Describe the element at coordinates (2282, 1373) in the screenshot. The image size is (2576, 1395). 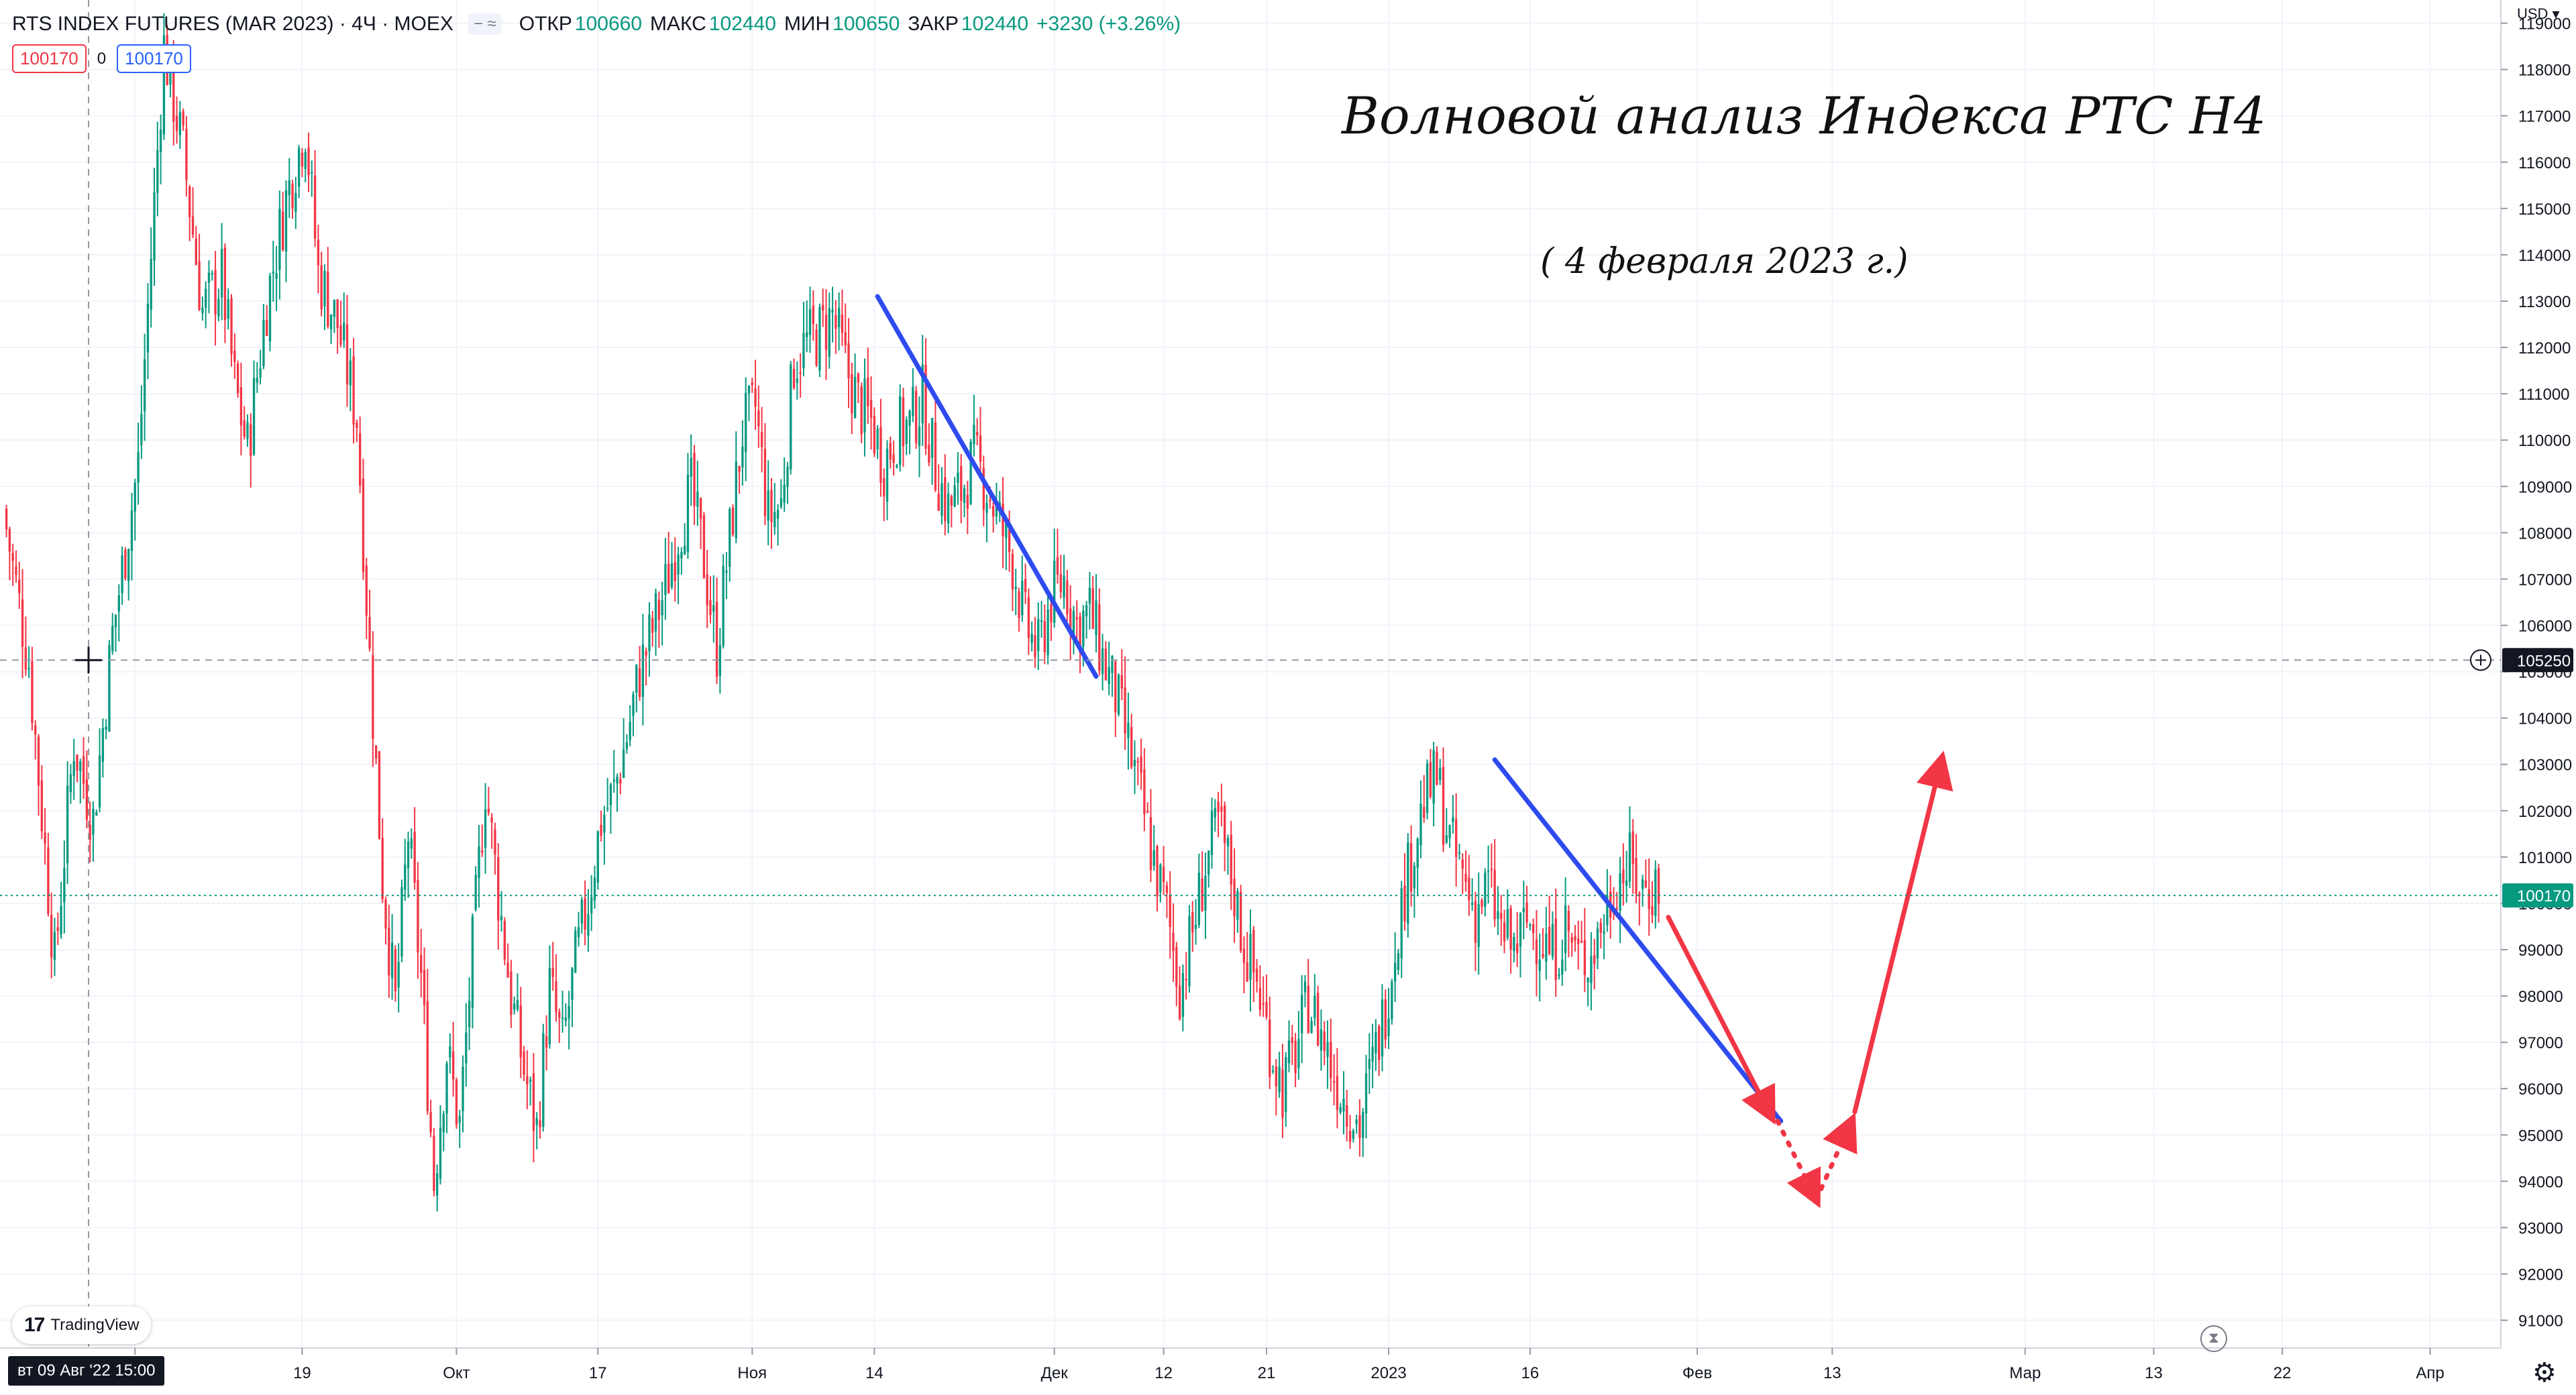
I see `time-tick-label: 22` at that location.